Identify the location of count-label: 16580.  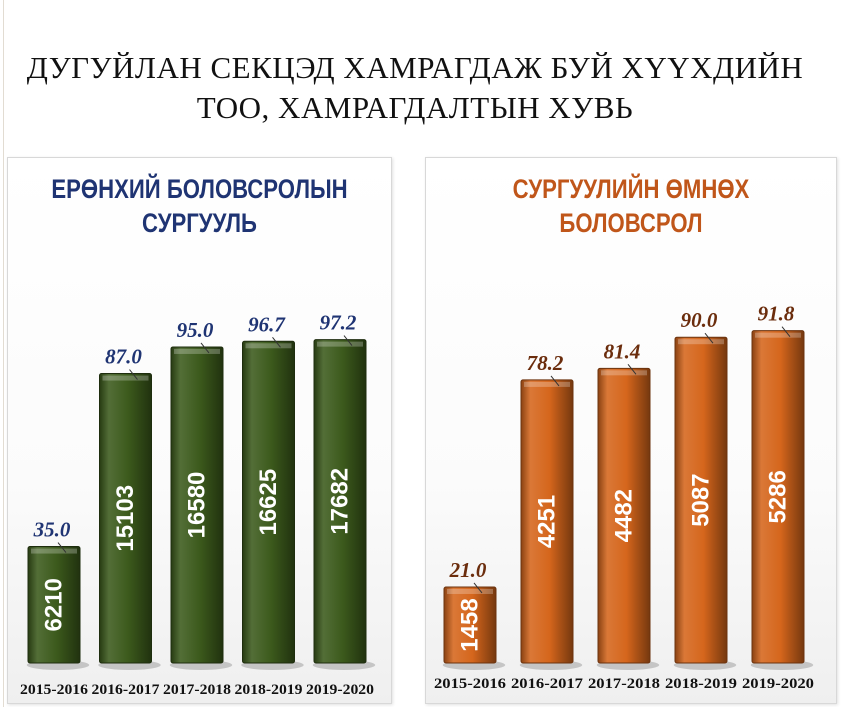
(197, 505).